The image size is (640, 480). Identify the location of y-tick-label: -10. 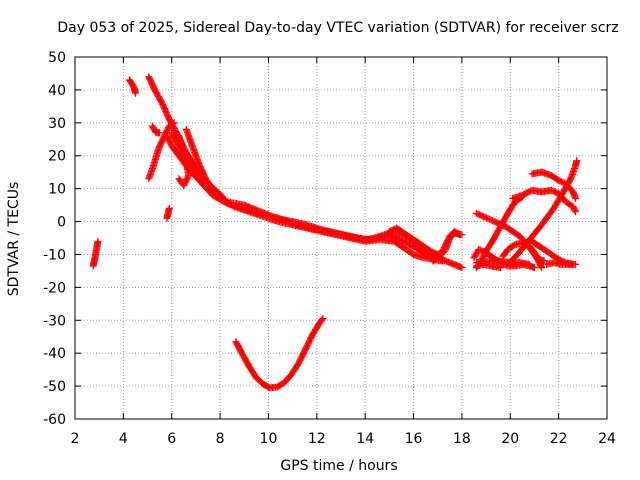
(54, 255).